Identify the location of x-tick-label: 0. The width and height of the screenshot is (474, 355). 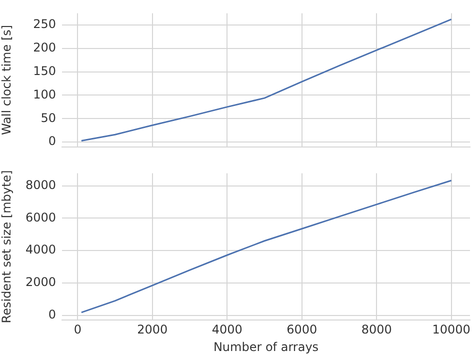
(78, 329).